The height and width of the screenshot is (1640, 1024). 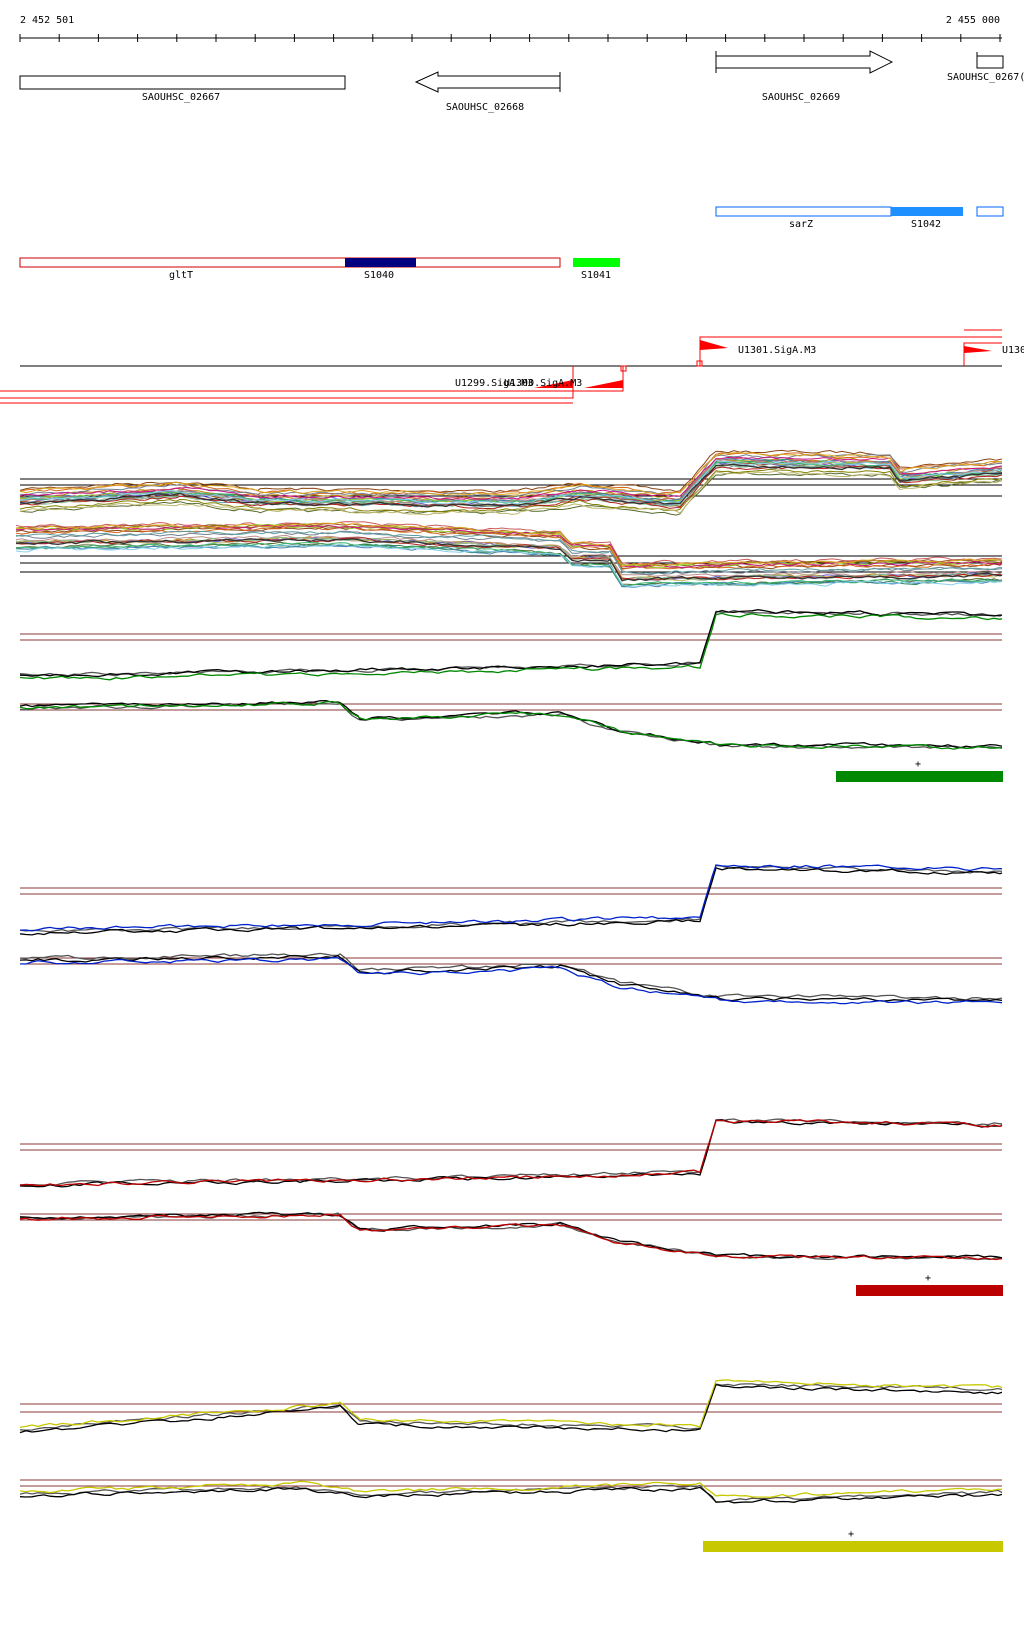 What do you see at coordinates (181, 275) in the screenshot?
I see `annotation-label-gltt: gltT` at bounding box center [181, 275].